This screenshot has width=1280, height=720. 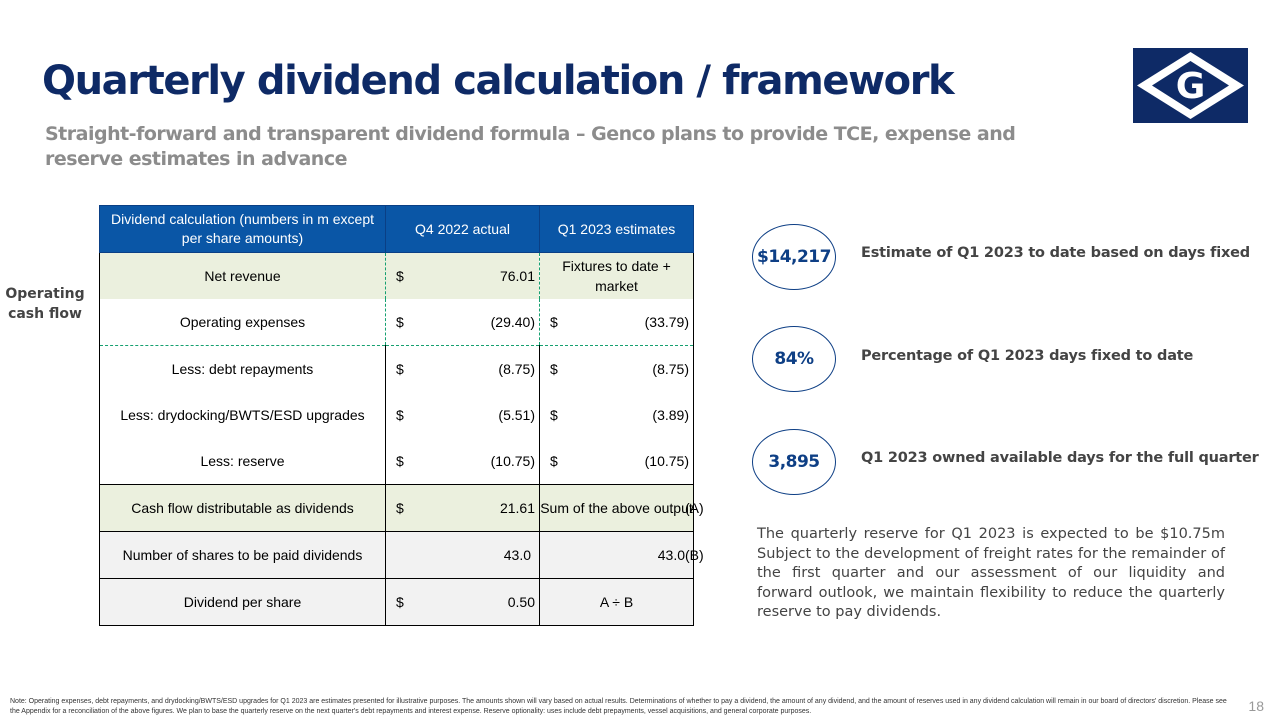 What do you see at coordinates (462, 368) in the screenshot?
I see `q4-value-cell: $ (8.75)` at bounding box center [462, 368].